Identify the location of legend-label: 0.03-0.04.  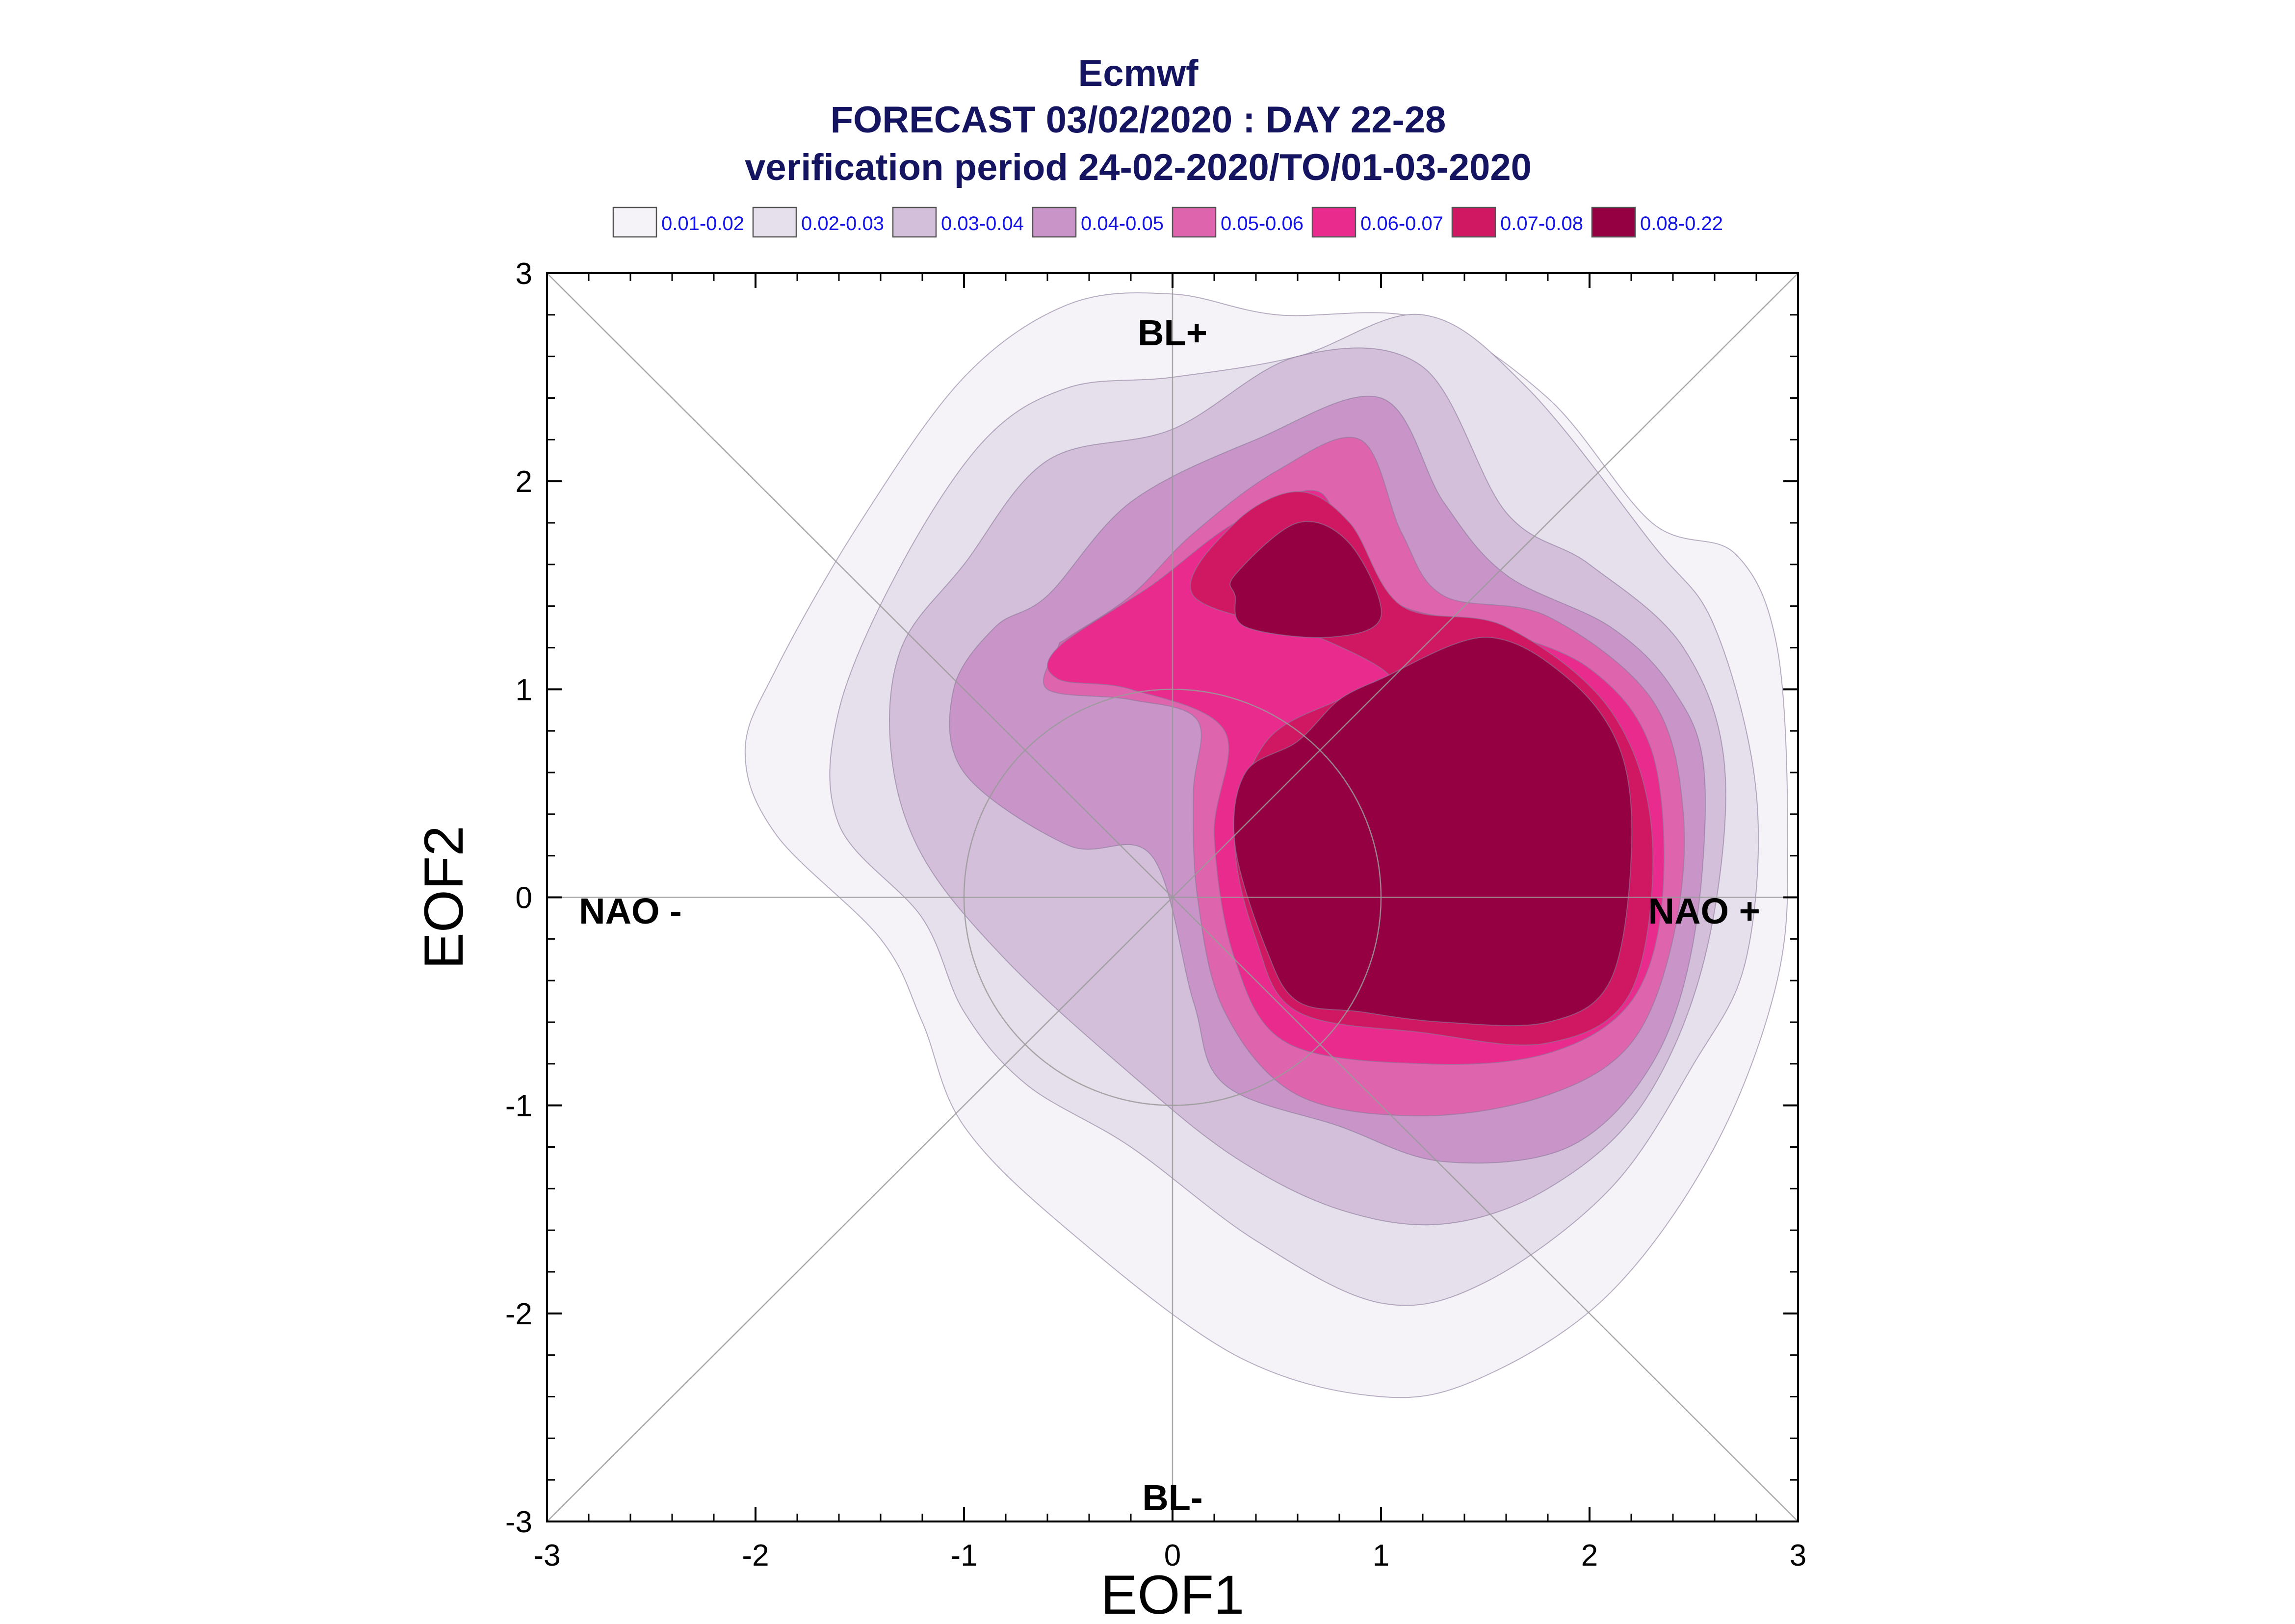
(983, 223).